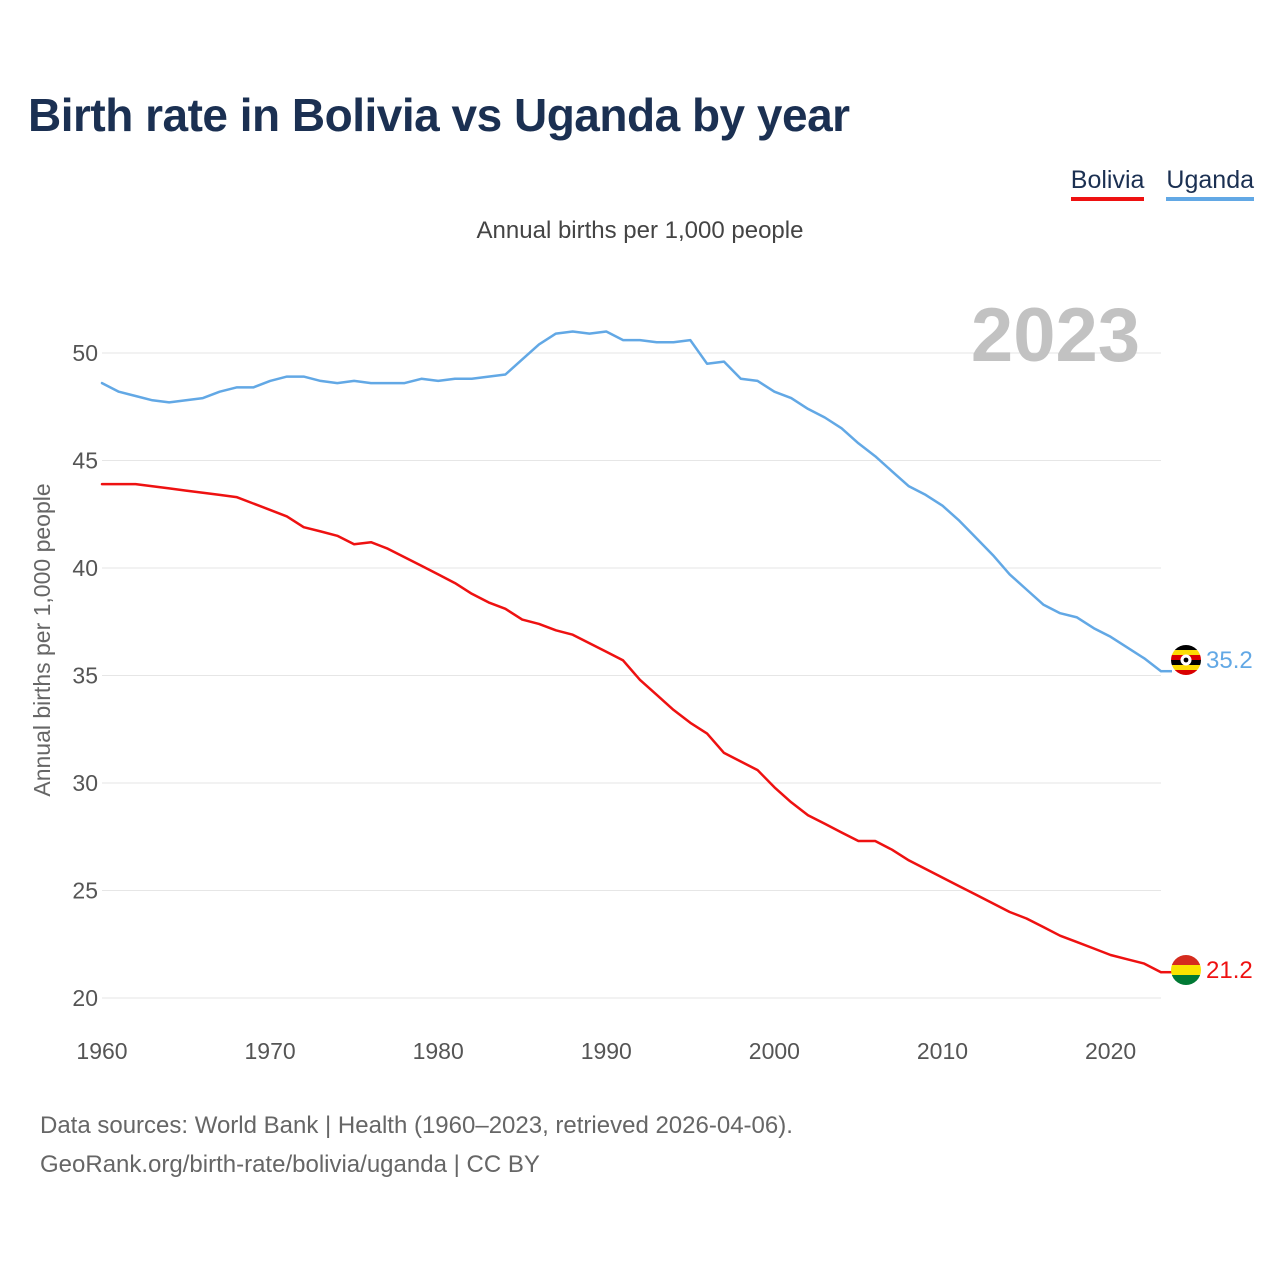 Image resolution: width=1280 pixels, height=1280 pixels. What do you see at coordinates (1186, 660) in the screenshot?
I see `uganda-flag-icon` at bounding box center [1186, 660].